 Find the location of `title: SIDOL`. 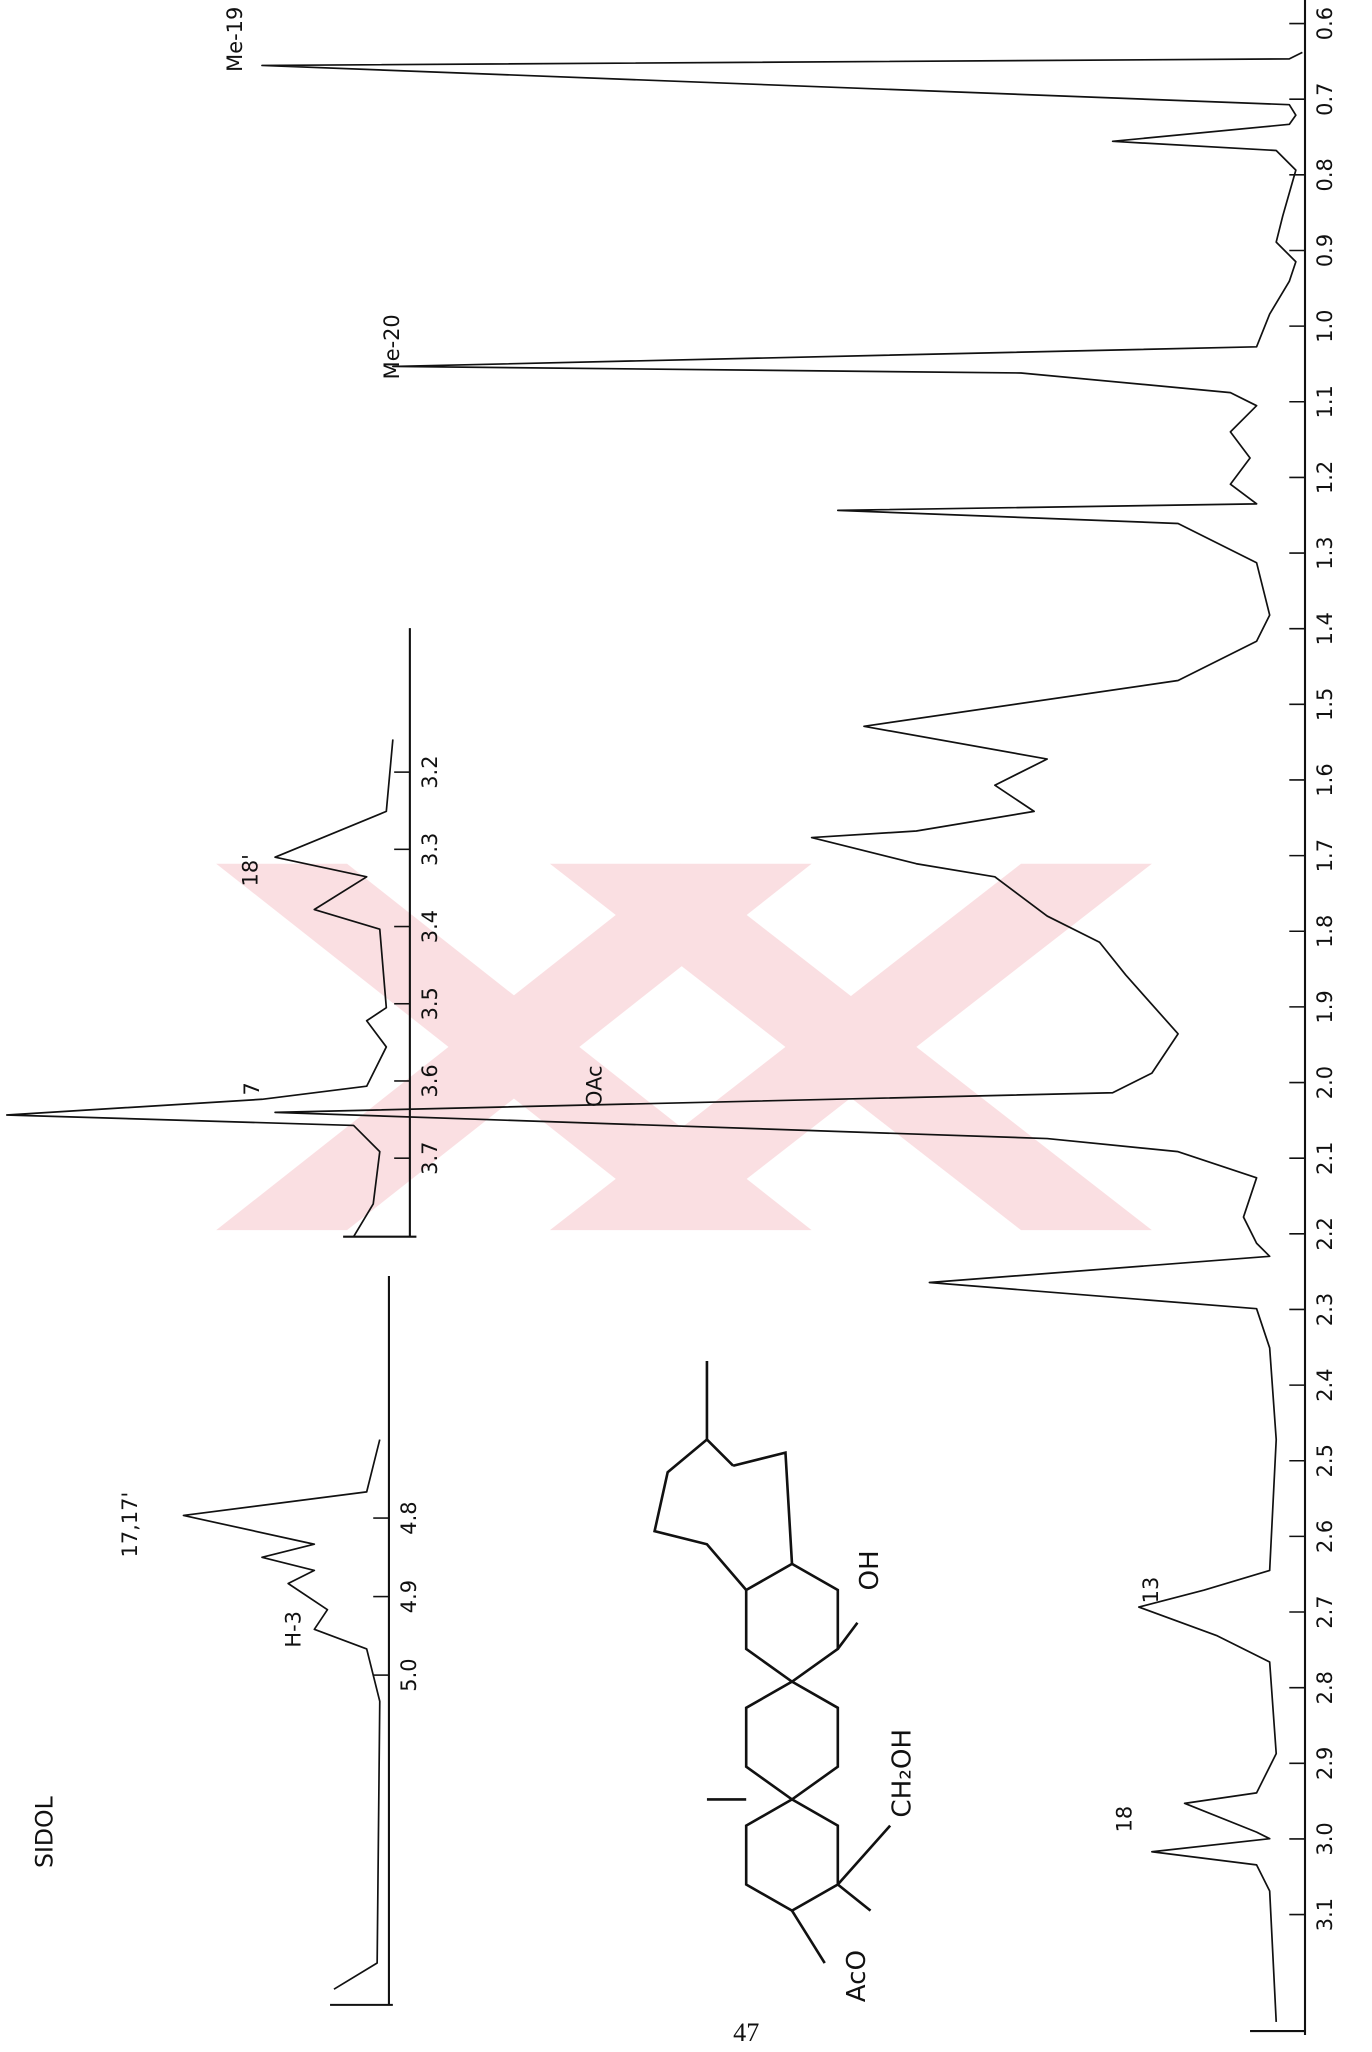

title: SIDOL is located at coordinates (45, 1832).